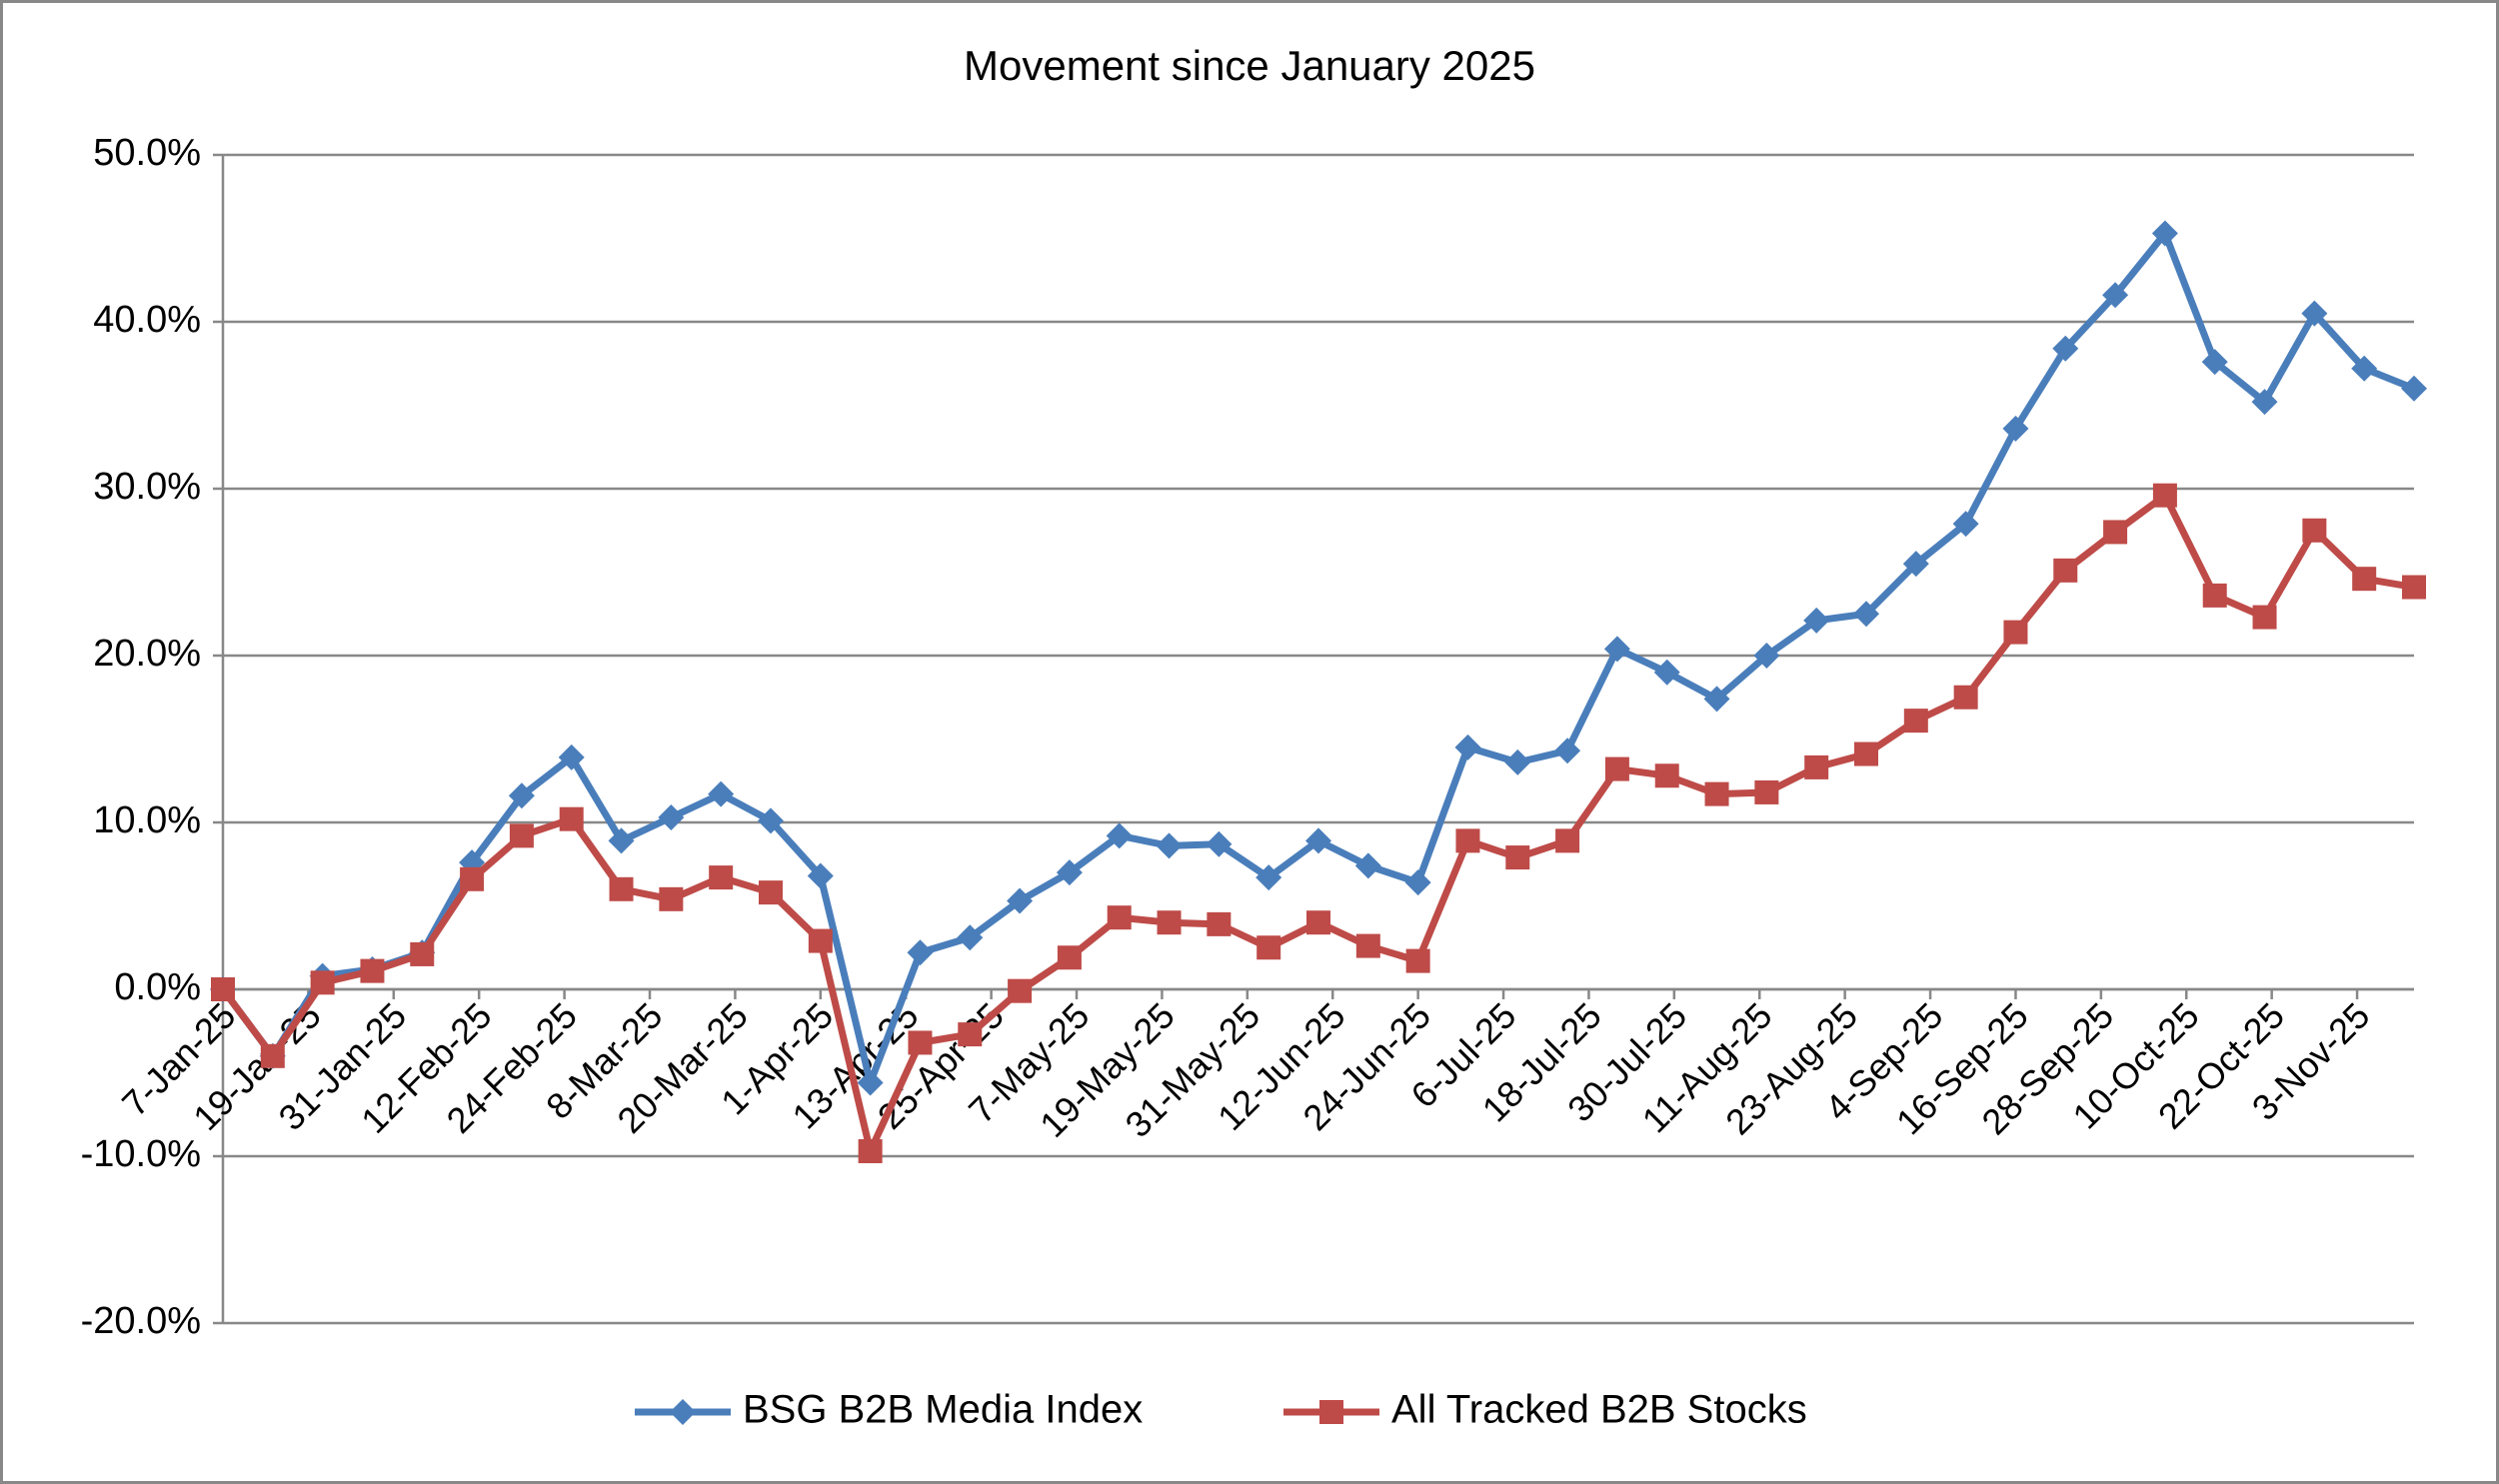 This screenshot has height=1484, width=2499. Describe the element at coordinates (141, 1321) in the screenshot. I see `y-tick-label: -20.0%` at that location.